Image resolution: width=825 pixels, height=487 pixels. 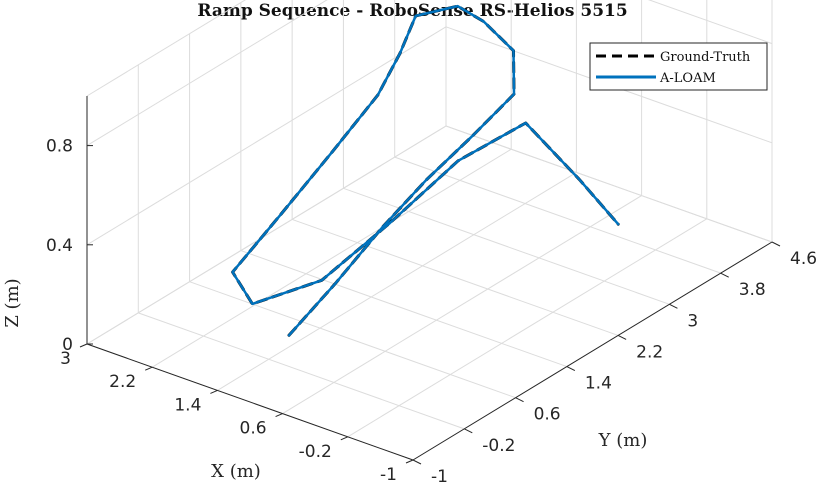 What do you see at coordinates (649, 352) in the screenshot?
I see `y-tick-label: 2.2` at bounding box center [649, 352].